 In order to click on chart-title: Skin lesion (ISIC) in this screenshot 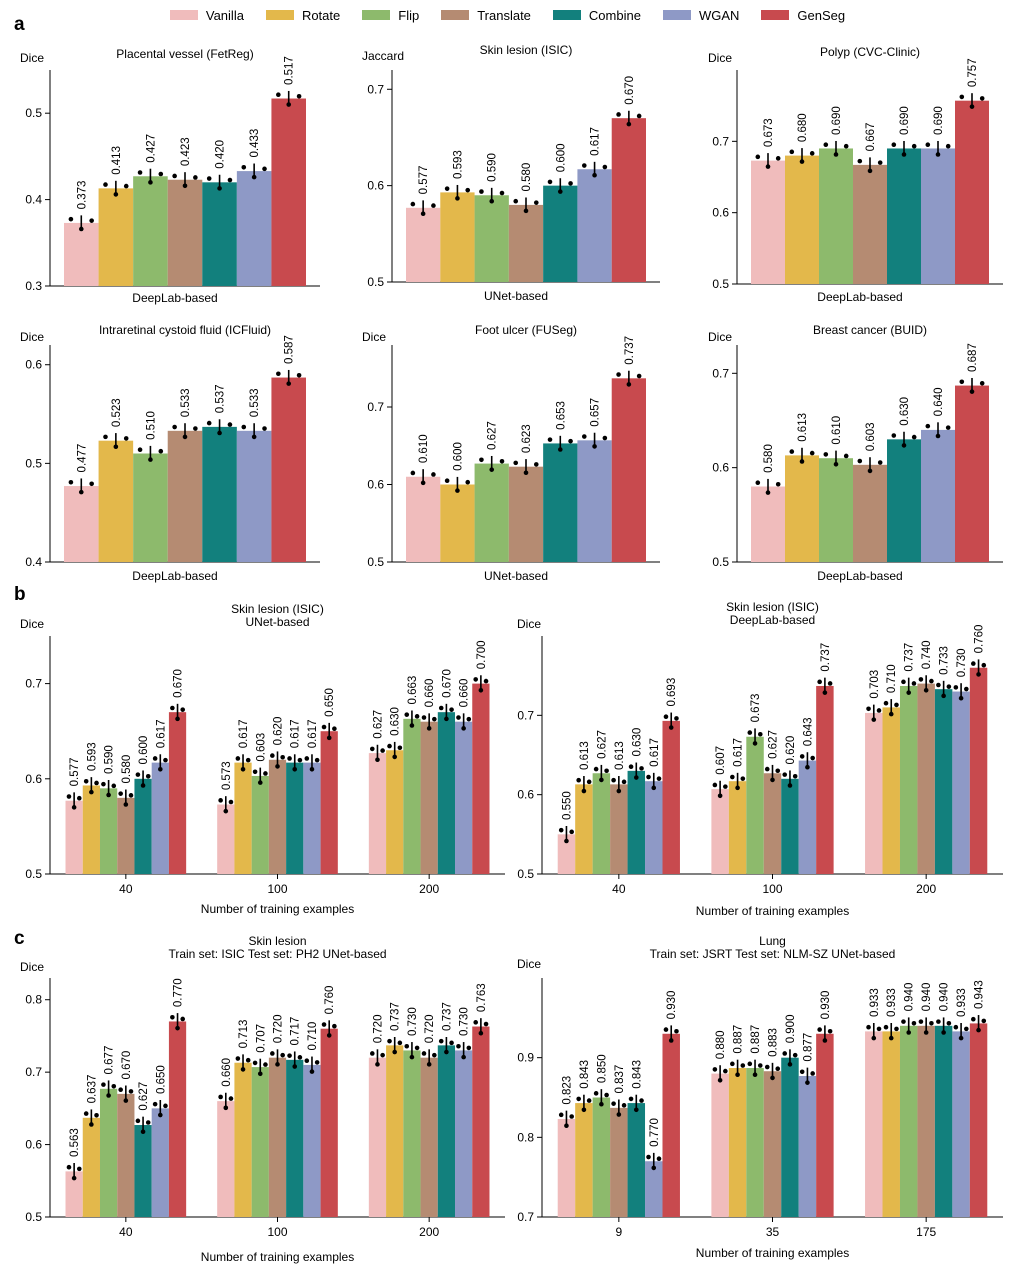, I will do `click(526, 50)`.